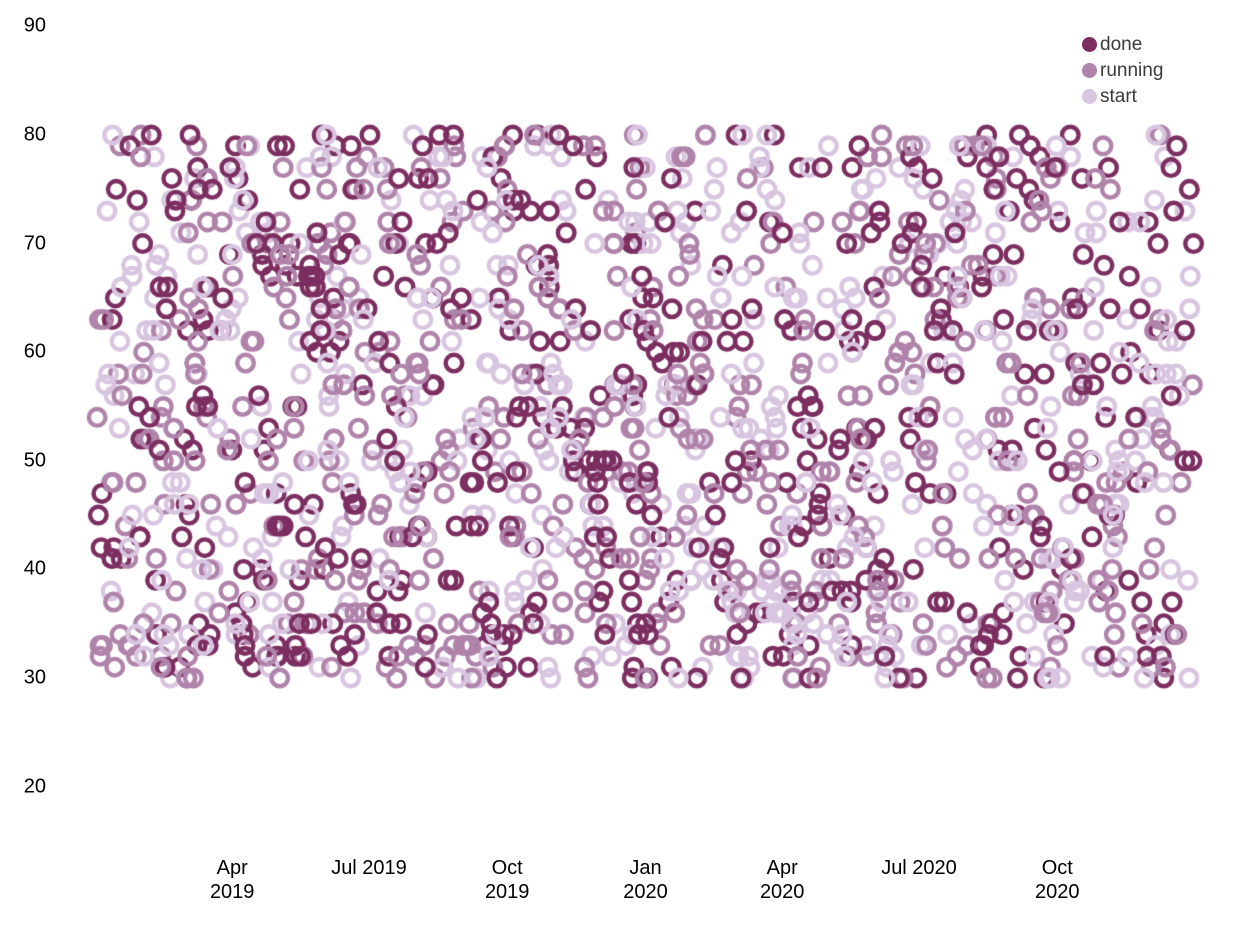 Image resolution: width=1240 pixels, height=930 pixels. What do you see at coordinates (34, 243) in the screenshot?
I see `y-tick-label: 70` at bounding box center [34, 243].